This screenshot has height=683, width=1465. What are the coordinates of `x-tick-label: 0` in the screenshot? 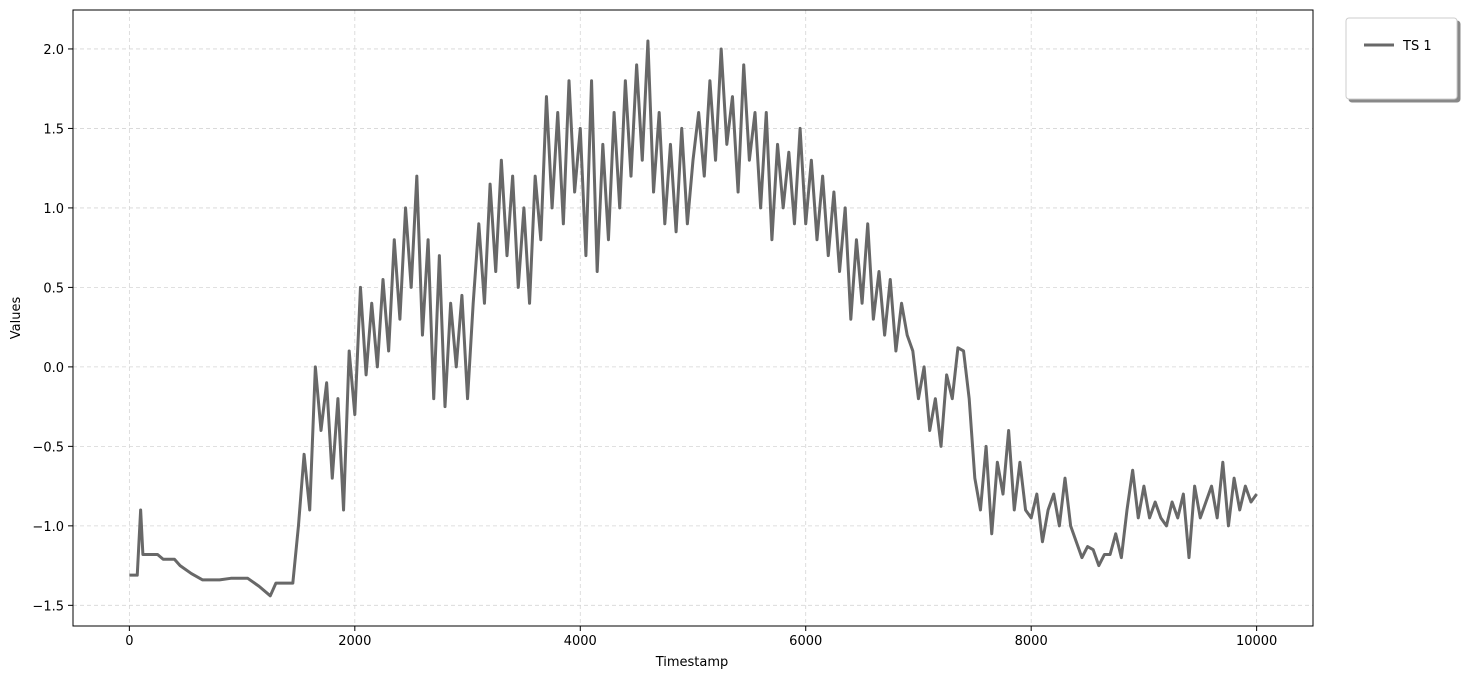 It's located at (129, 641).